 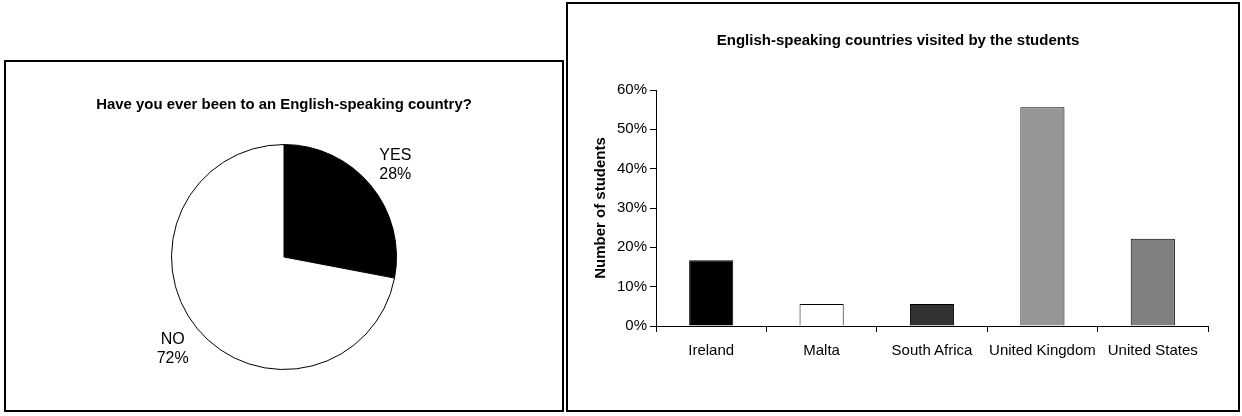 What do you see at coordinates (632, 246) in the screenshot?
I see `y-tick-label: 20%` at bounding box center [632, 246].